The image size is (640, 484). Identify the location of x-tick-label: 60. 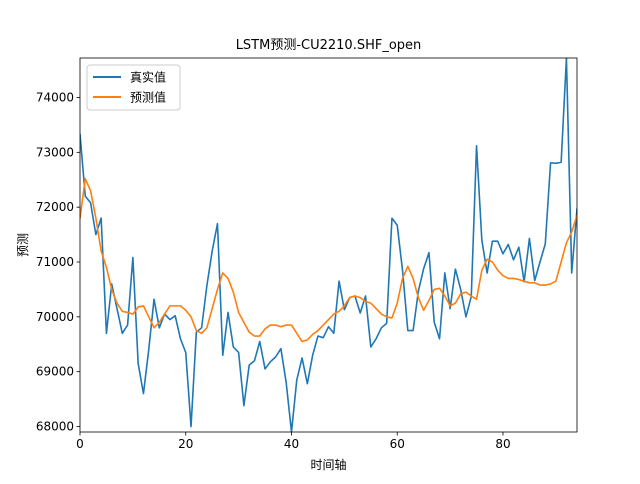
(397, 444).